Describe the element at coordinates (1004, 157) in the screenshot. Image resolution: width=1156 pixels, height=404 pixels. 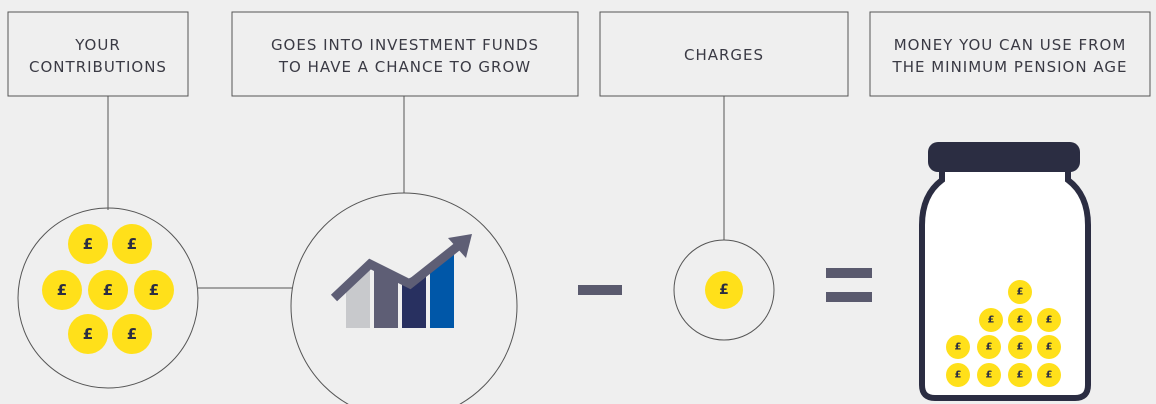
I see `jar-lid` at that location.